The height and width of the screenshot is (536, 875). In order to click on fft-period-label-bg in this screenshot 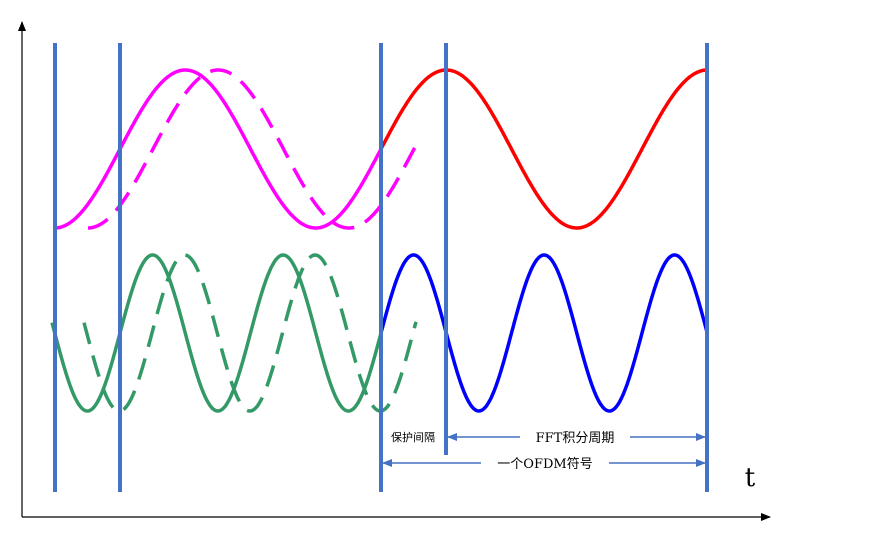, I will do `click(575, 437)`.